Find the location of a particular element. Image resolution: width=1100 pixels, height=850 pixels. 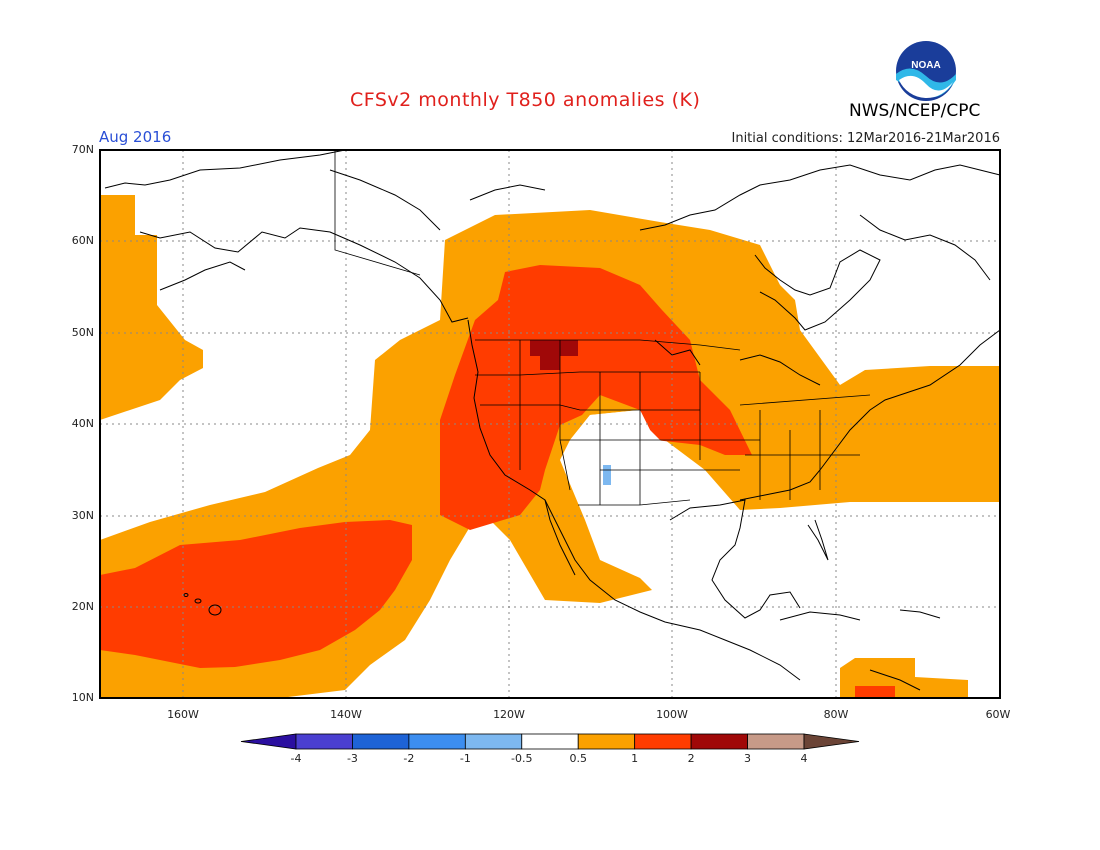

lat-tick-label: 60N is located at coordinates (82, 240).